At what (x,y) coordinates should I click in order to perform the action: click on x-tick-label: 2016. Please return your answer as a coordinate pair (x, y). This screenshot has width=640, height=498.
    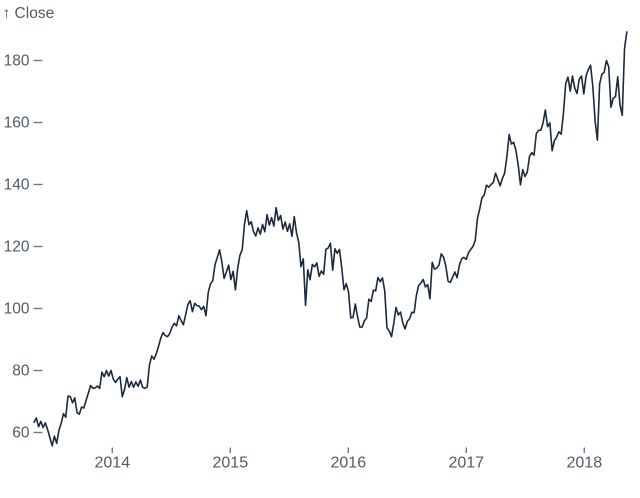
    Looking at the image, I should click on (349, 463).